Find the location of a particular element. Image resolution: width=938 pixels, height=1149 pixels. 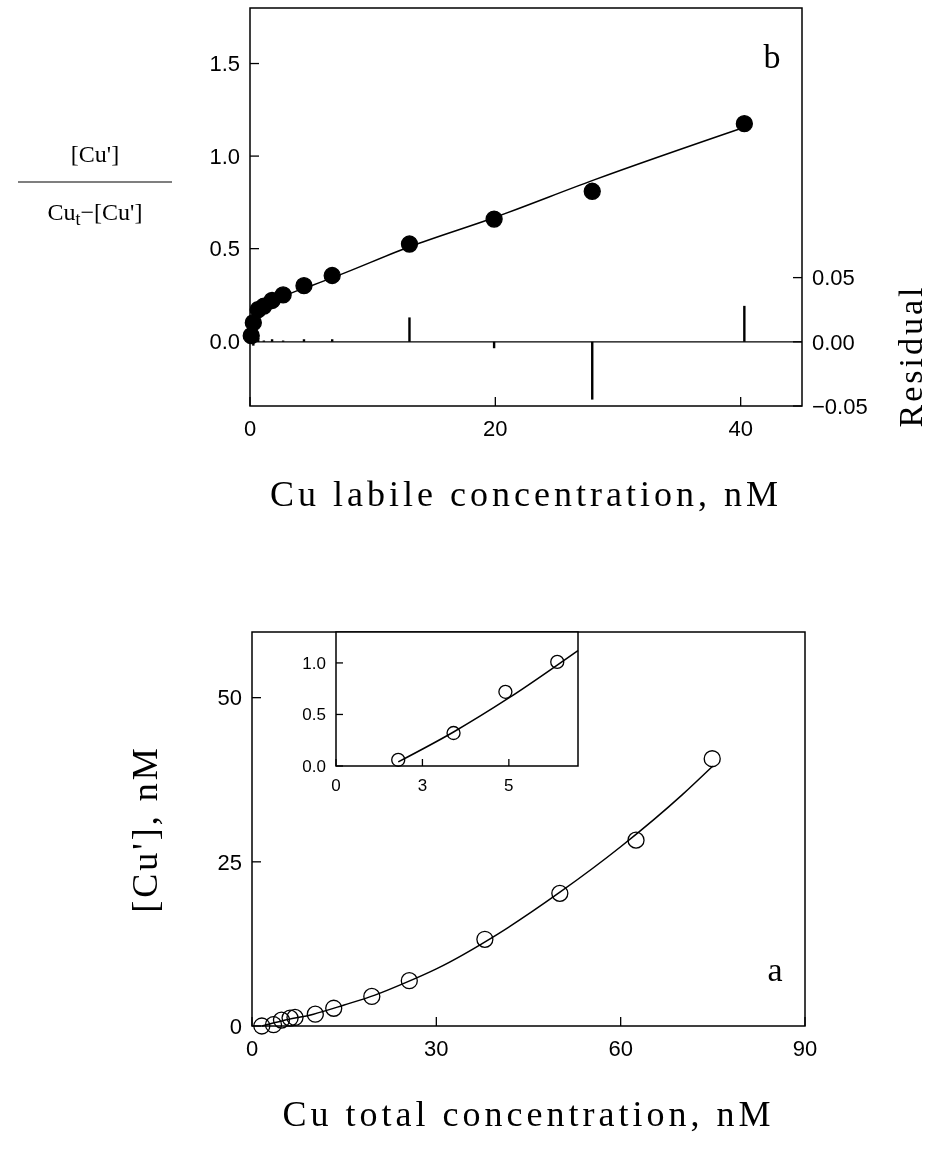

y-tick-label: 25 is located at coordinates (229, 862).